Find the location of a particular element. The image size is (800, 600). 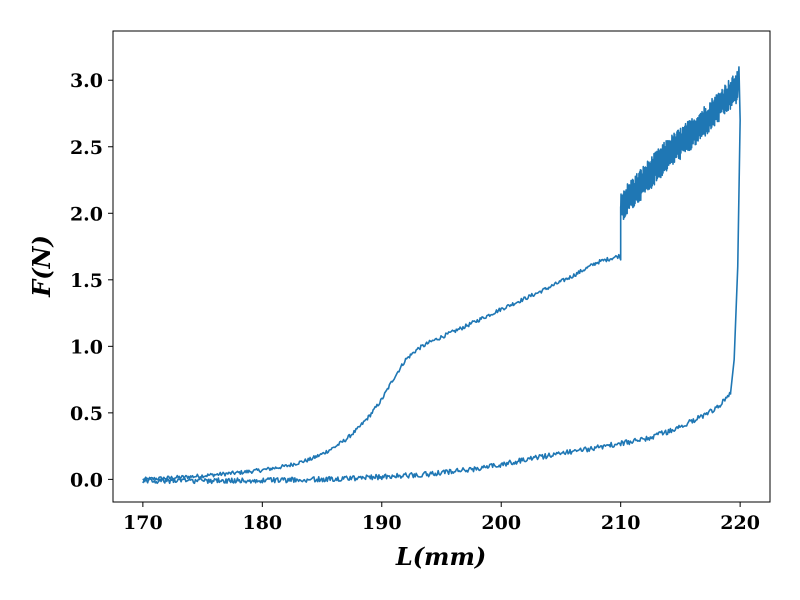

x-tick-label: 190 is located at coordinates (382, 523).